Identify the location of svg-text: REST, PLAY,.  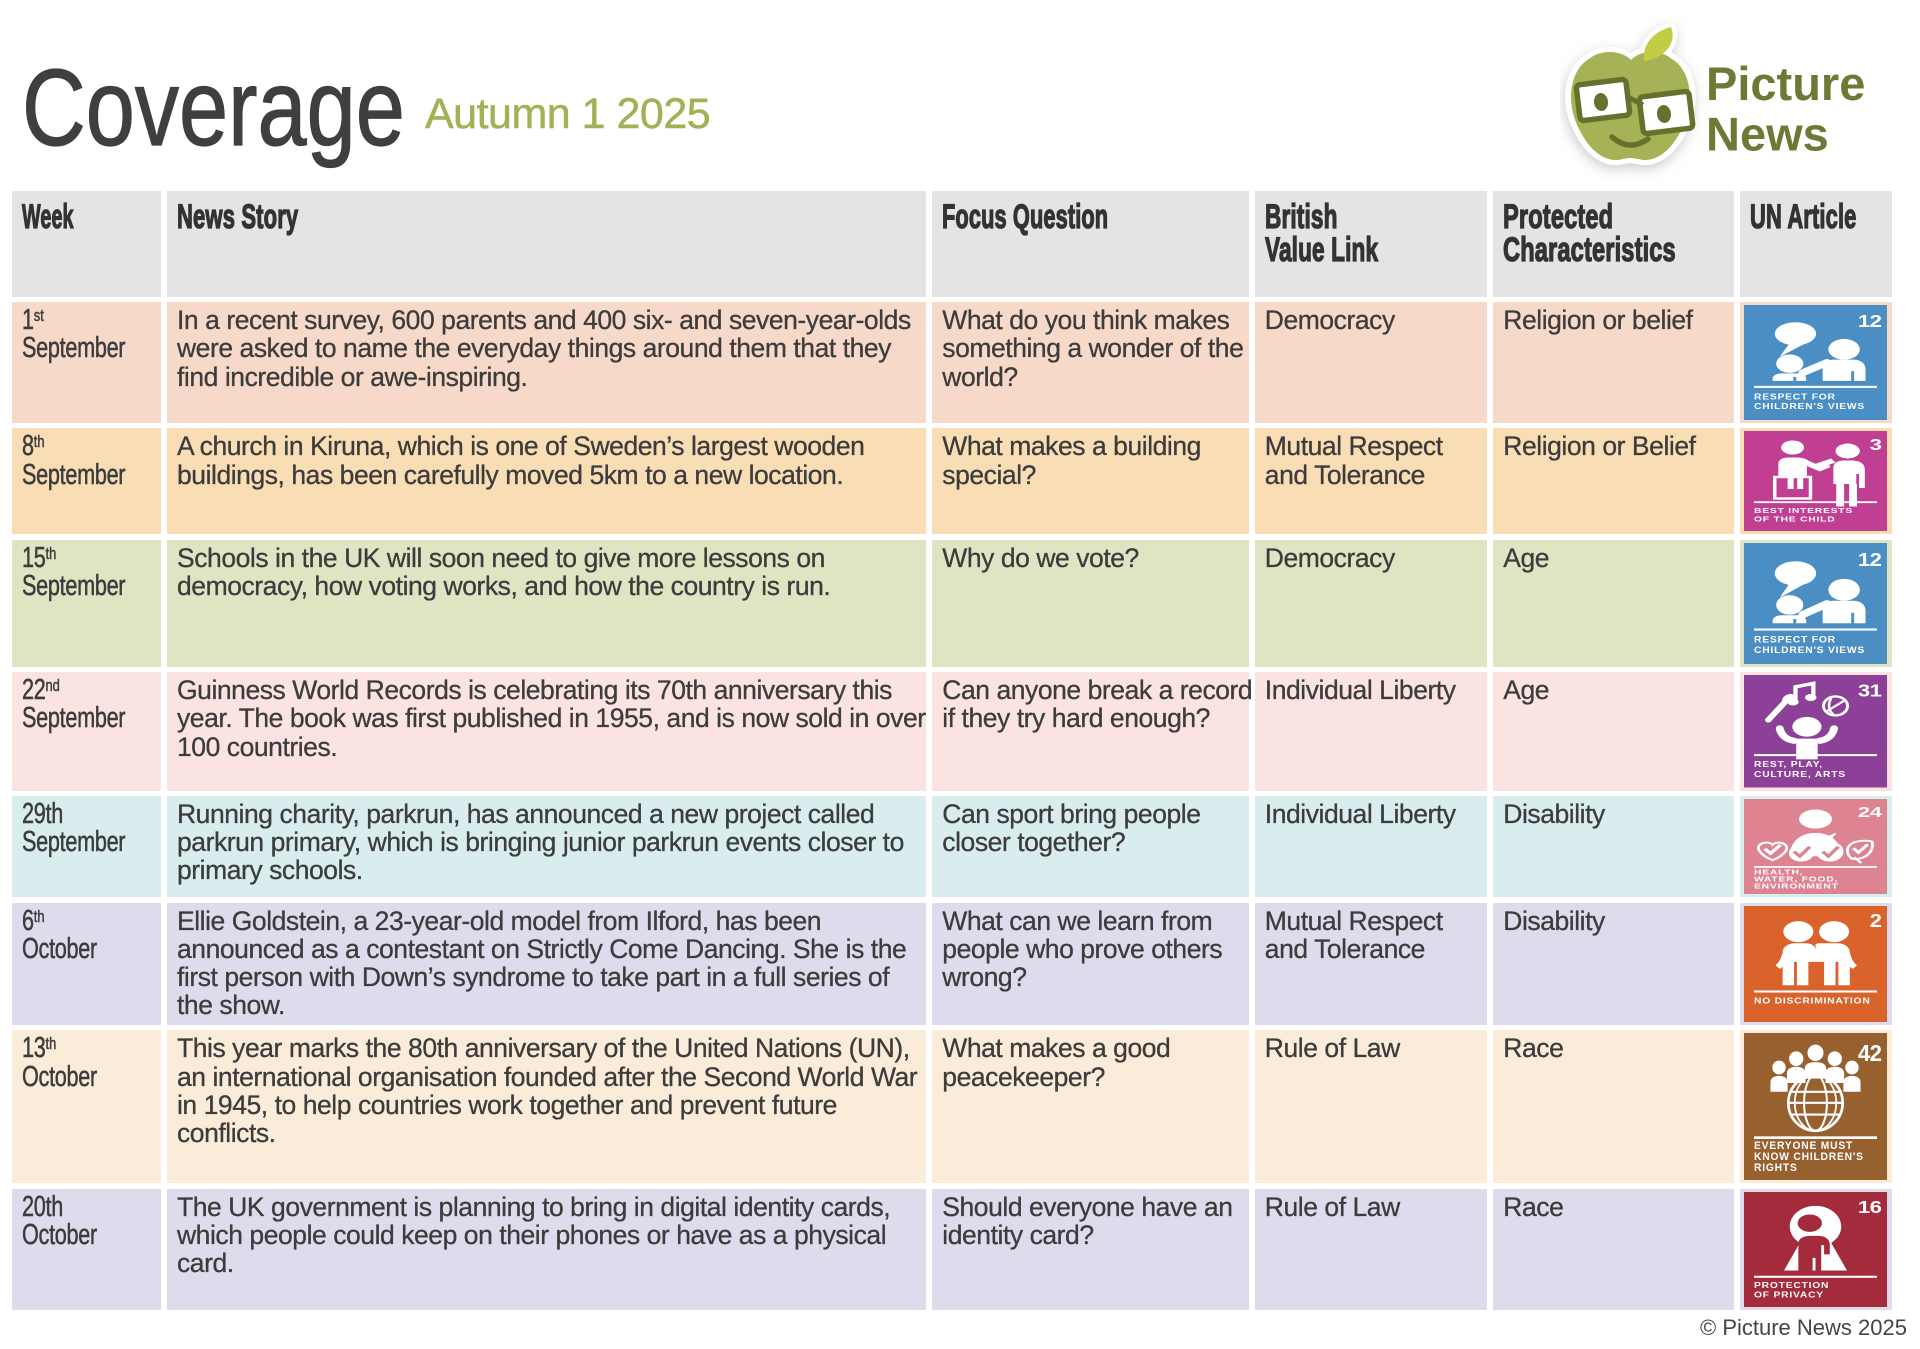
(1788, 765).